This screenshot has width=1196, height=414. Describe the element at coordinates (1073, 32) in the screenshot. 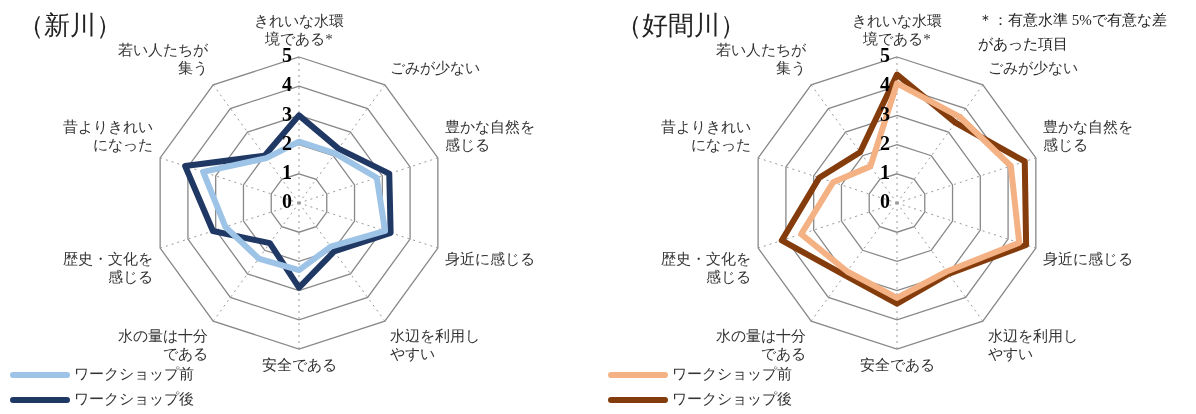

I see `text: ＊：有意水準 5%で有意な差があった項目` at that location.